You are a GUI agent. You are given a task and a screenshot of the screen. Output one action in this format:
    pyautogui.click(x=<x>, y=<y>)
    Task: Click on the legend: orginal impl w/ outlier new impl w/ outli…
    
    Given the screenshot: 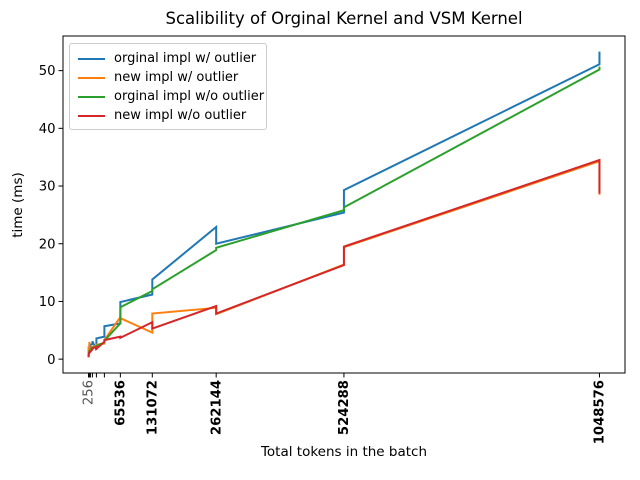 What is the action you would take?
    pyautogui.click(x=168, y=86)
    